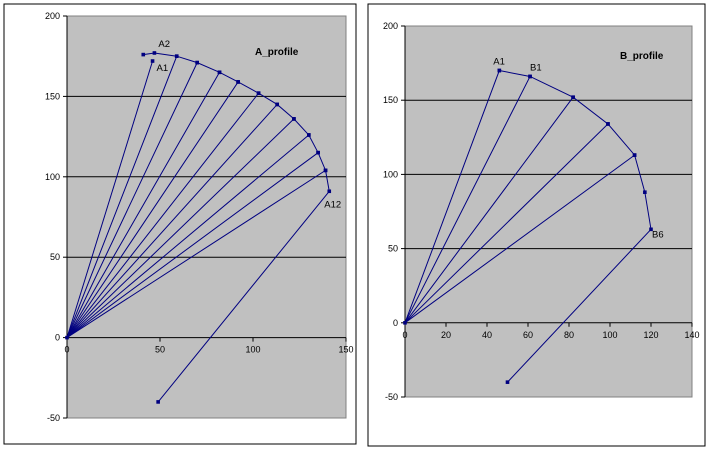 Image resolution: width=709 pixels, height=450 pixels. What do you see at coordinates (332, 204) in the screenshot?
I see `point-annotation: A12` at bounding box center [332, 204].